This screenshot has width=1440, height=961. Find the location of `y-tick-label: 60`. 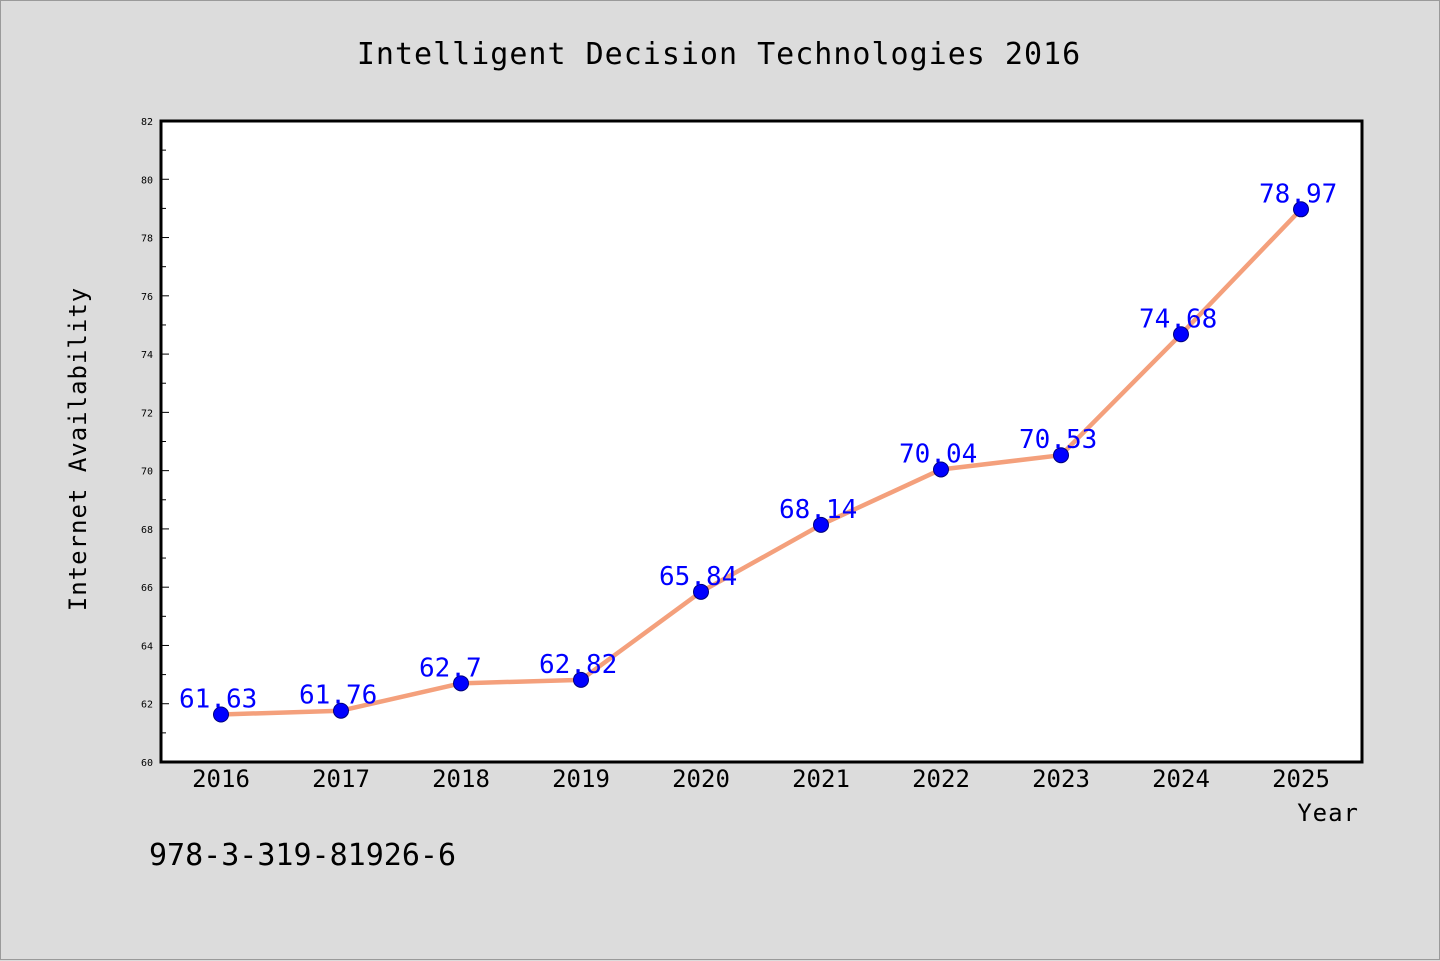

y-tick-label: 60 is located at coordinates (147, 763).